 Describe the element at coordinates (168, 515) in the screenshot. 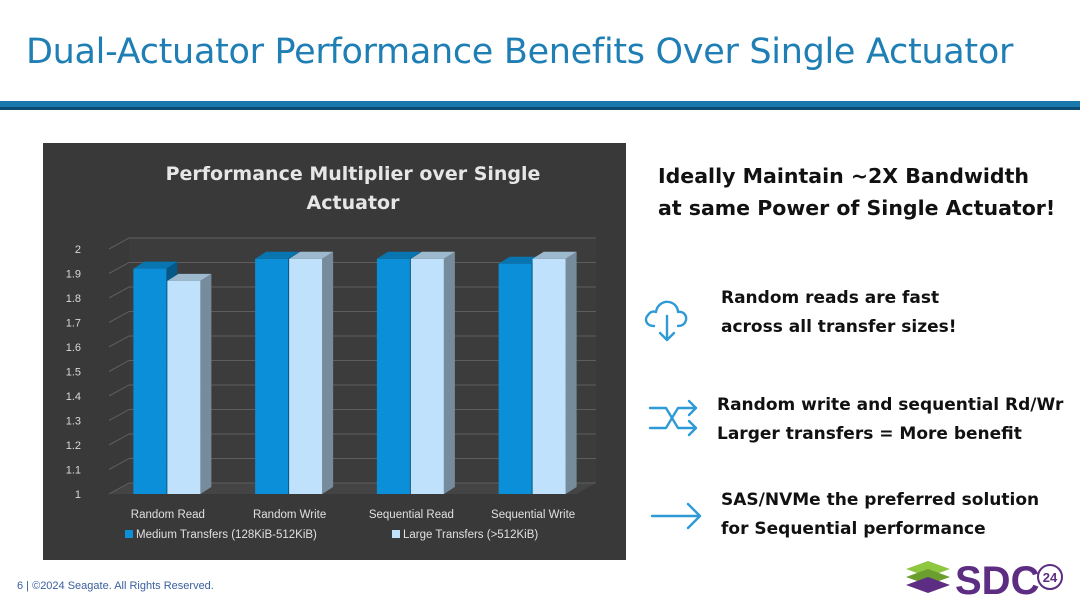

I see `x-category-label: Random Read` at that location.